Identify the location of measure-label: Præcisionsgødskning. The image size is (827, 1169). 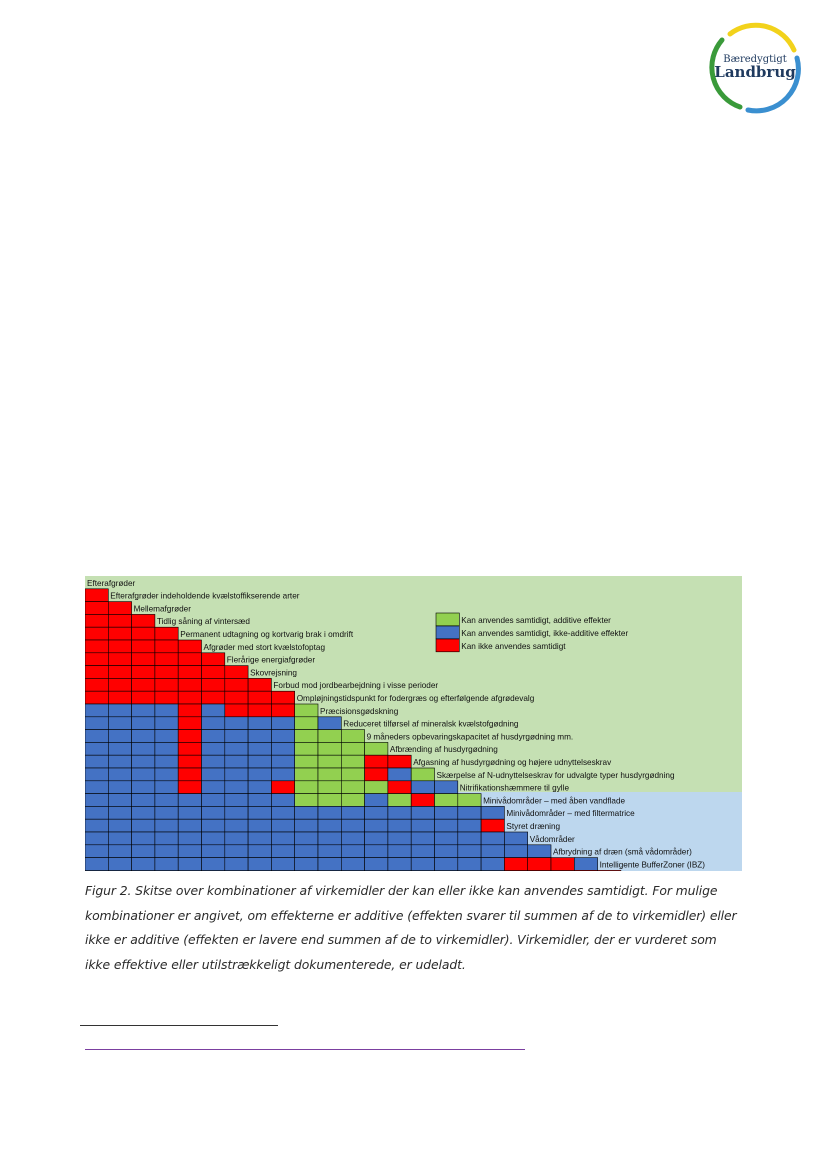
(359, 711).